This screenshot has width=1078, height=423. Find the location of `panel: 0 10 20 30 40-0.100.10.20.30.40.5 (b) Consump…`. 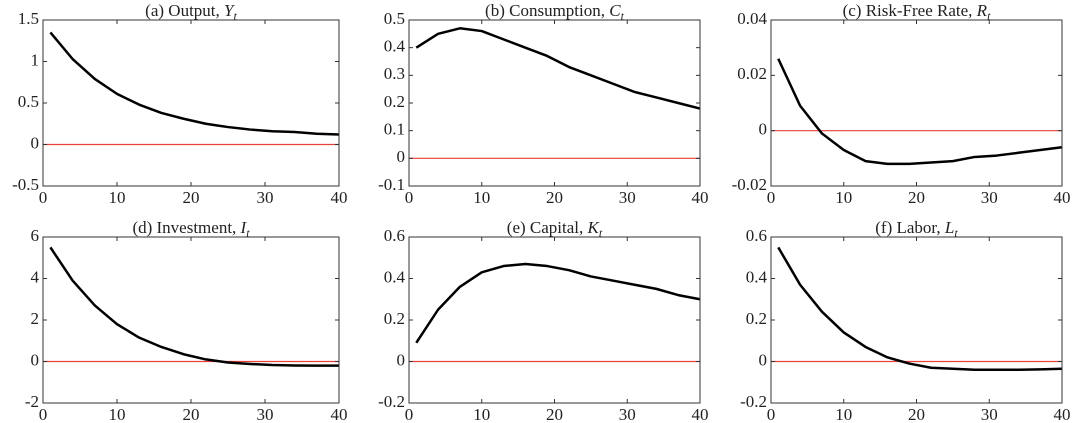

panel: 0 10 20 30 40-0.100.10.20.30.40.5 (b) Consump… is located at coordinates (543, 104).